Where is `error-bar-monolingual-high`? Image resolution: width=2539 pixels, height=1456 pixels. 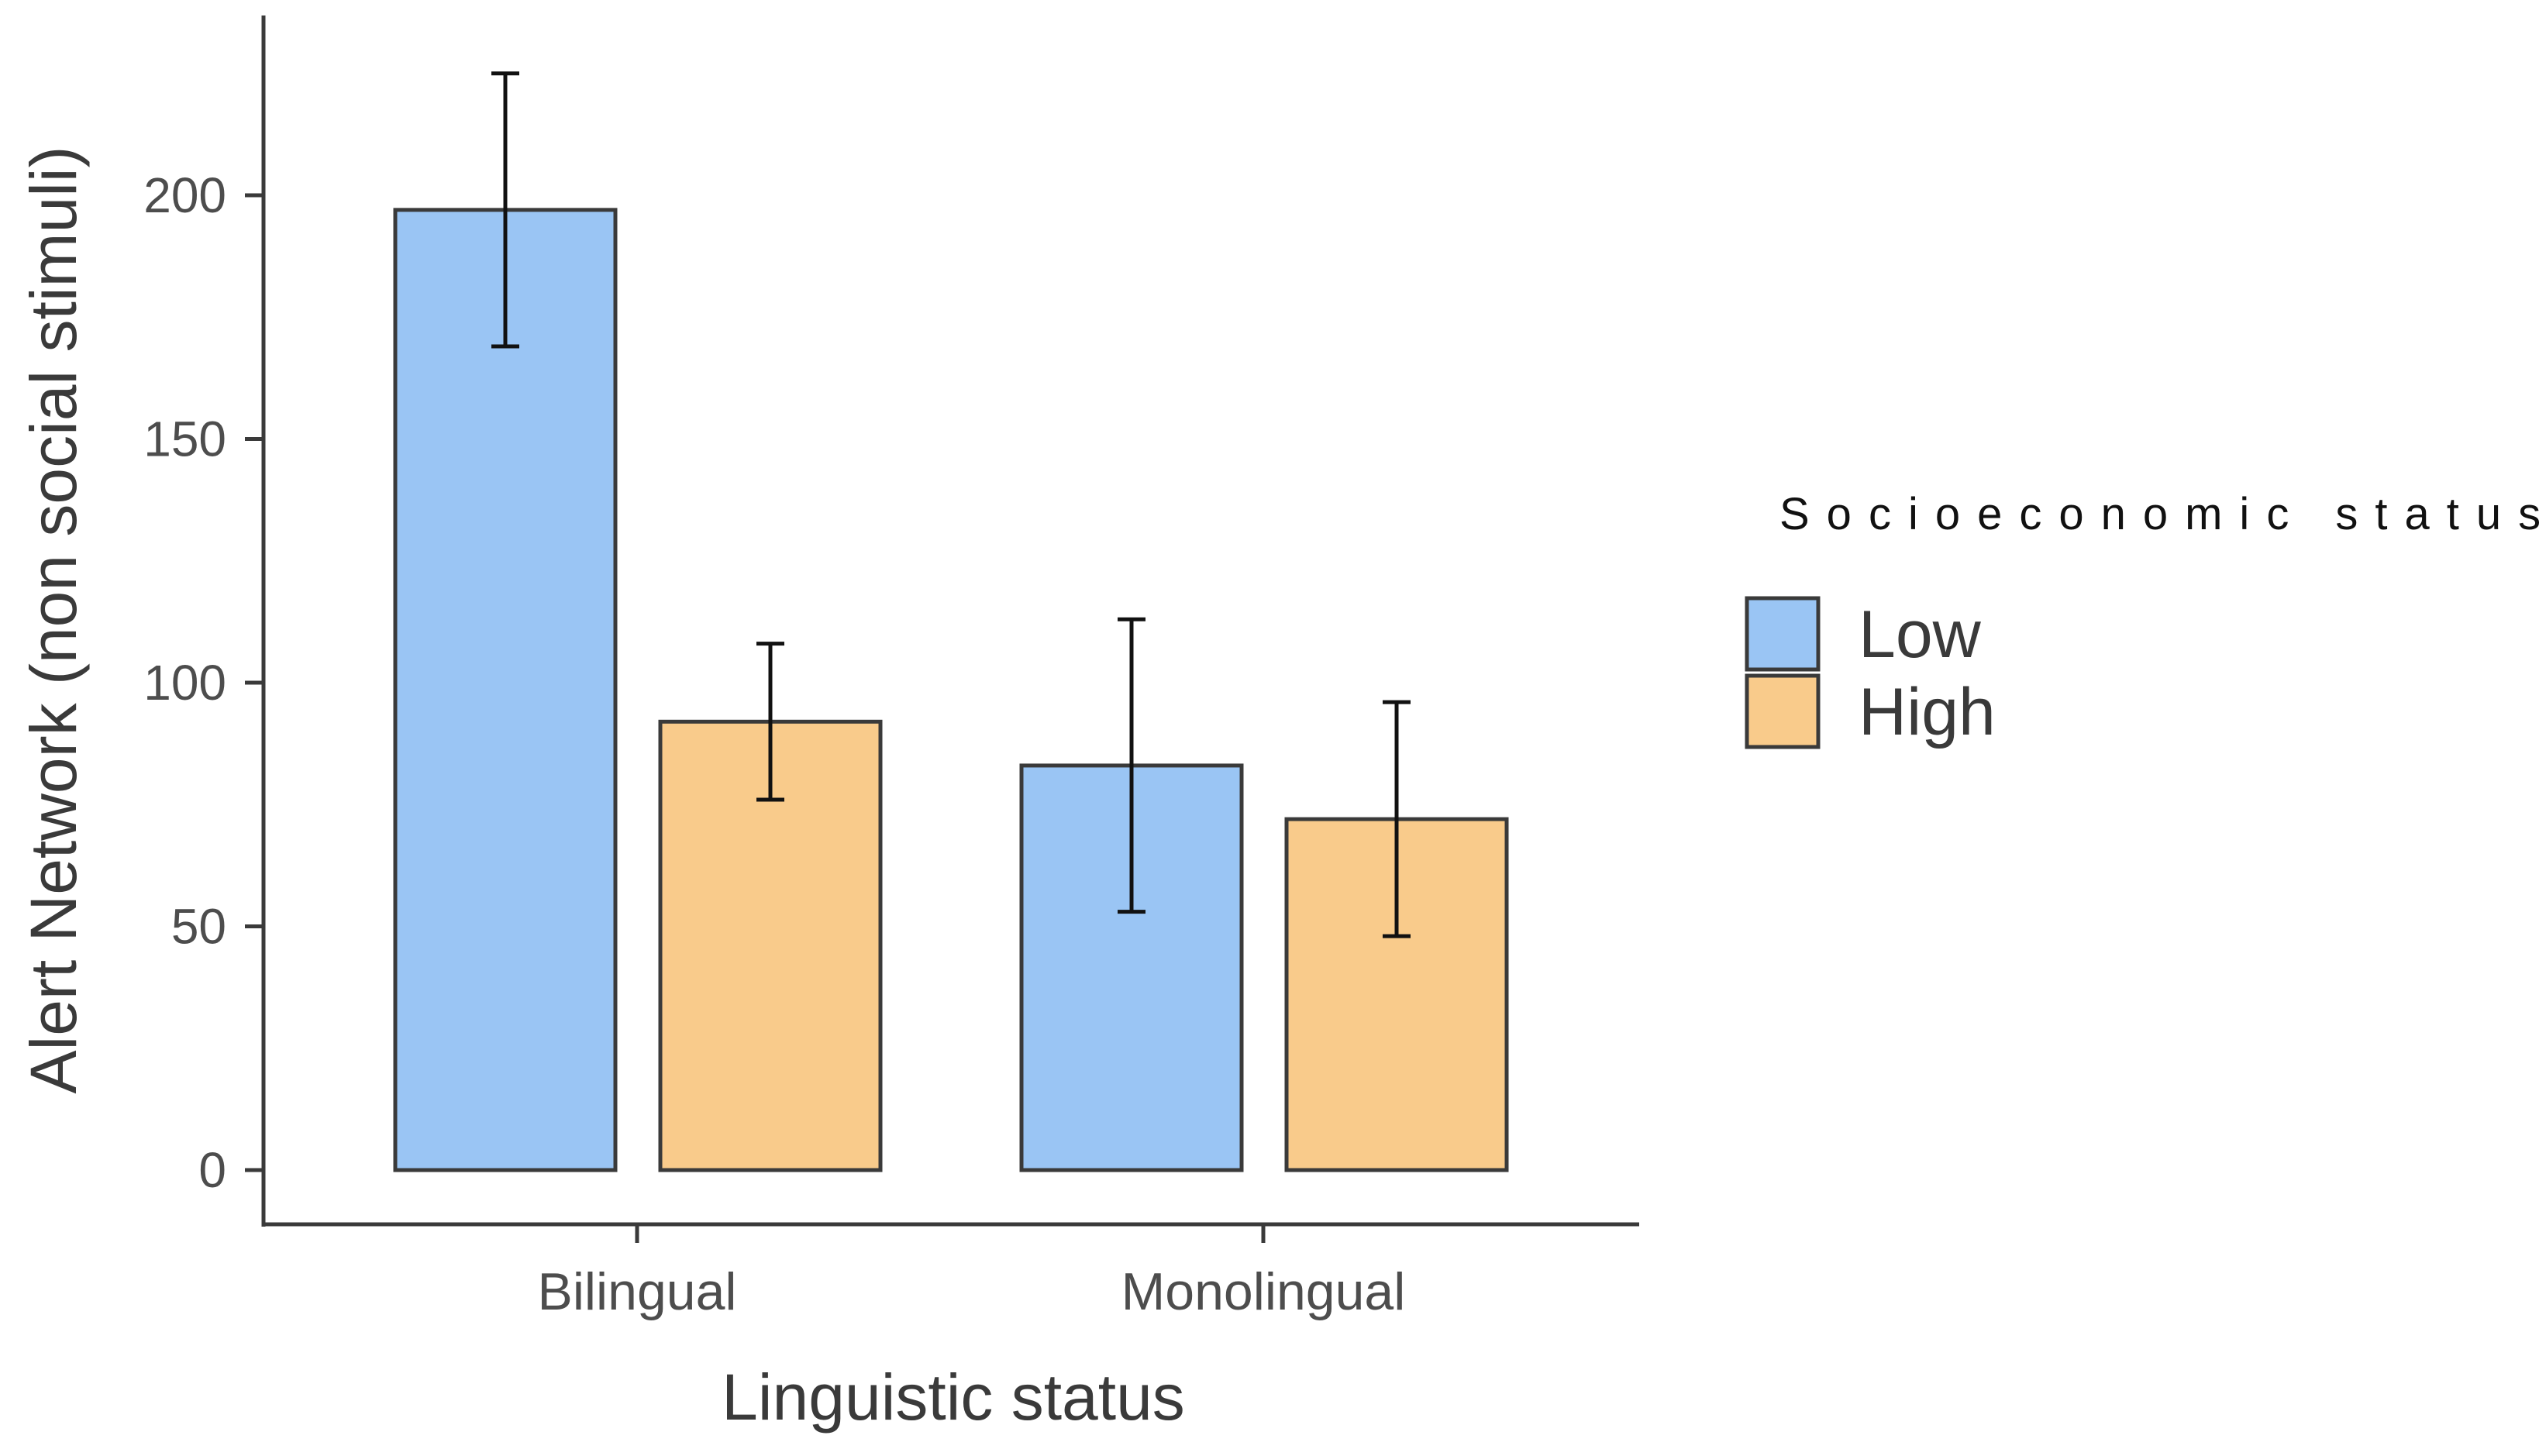 error-bar-monolingual-high is located at coordinates (1397, 819).